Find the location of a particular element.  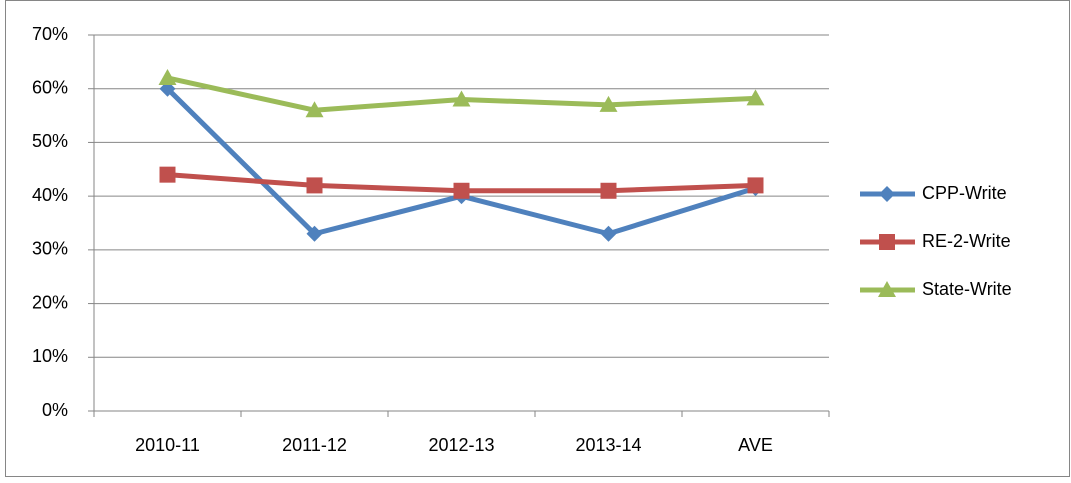

y-tick-label: 40% is located at coordinates (50, 195).